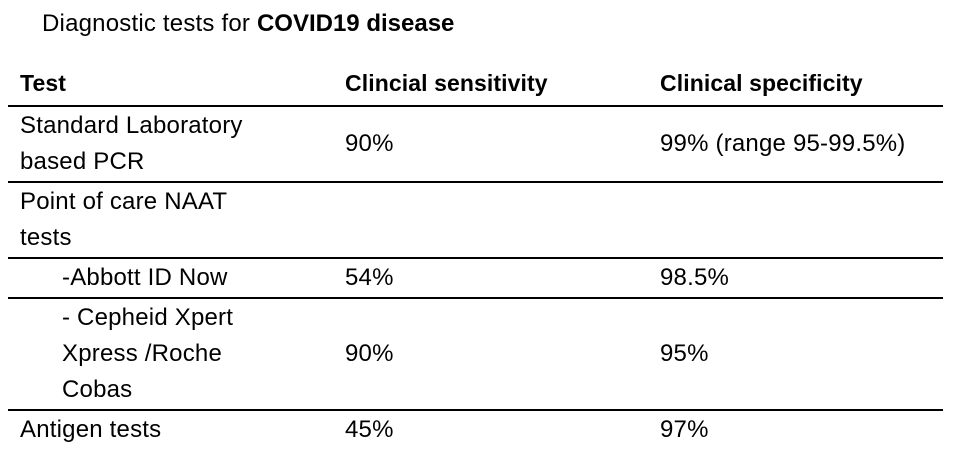  Describe the element at coordinates (502, 24) in the screenshot. I see `table-title: Diagnostic tests for COVID19 disease` at that location.